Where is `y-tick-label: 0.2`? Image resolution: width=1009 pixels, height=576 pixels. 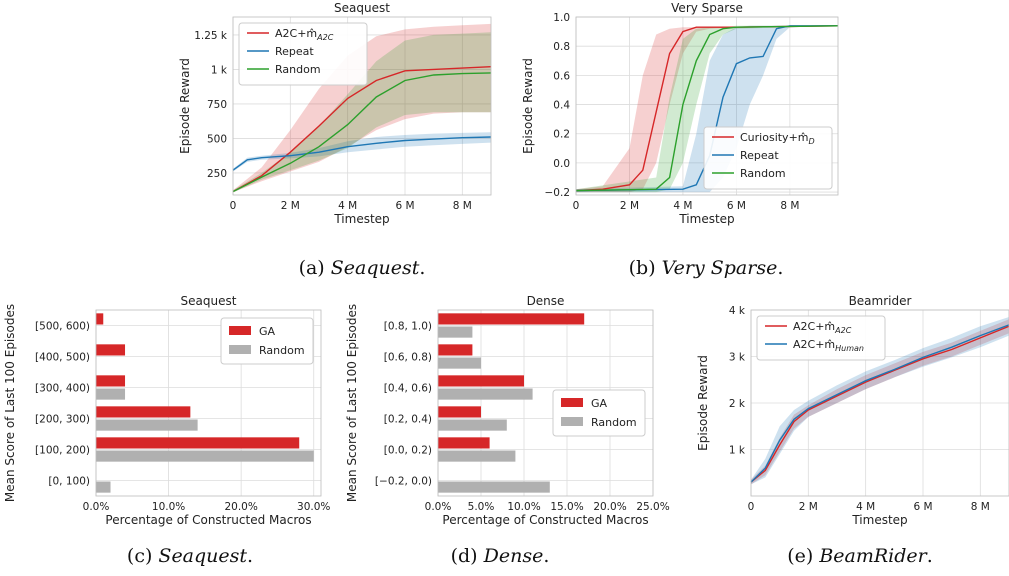
y-tick-label: 0.2 is located at coordinates (561, 135).